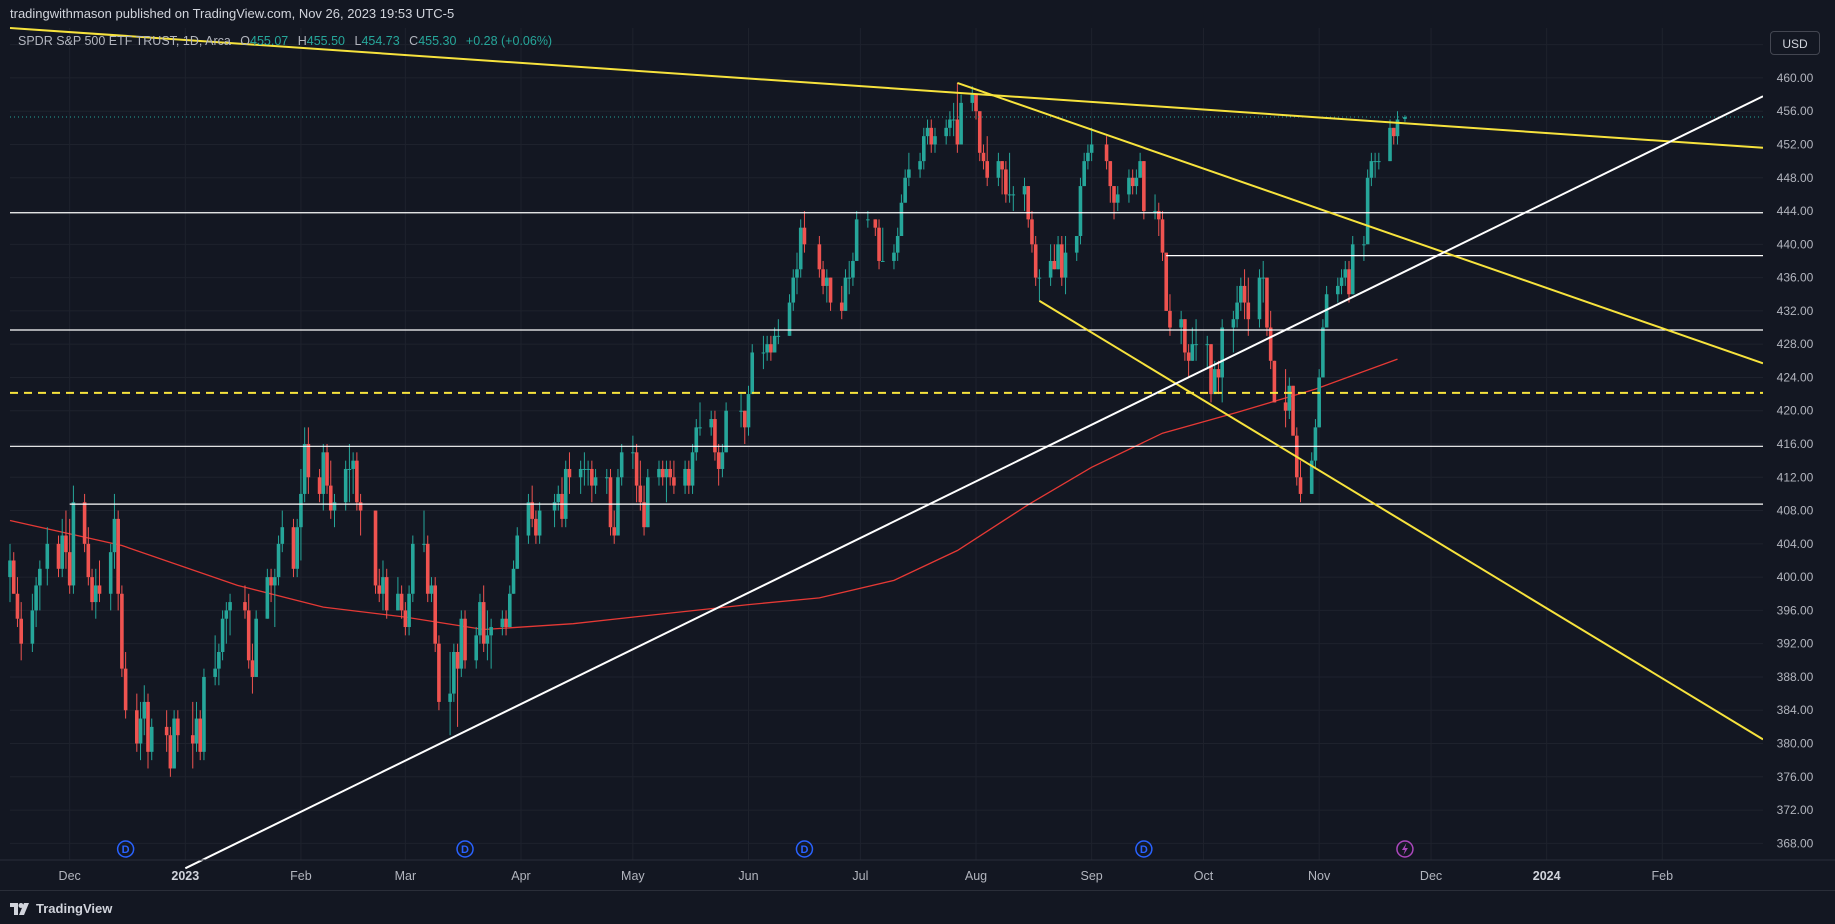 The height and width of the screenshot is (924, 1835). What do you see at coordinates (1319, 876) in the screenshot?
I see `time-tick-label: Nov` at bounding box center [1319, 876].